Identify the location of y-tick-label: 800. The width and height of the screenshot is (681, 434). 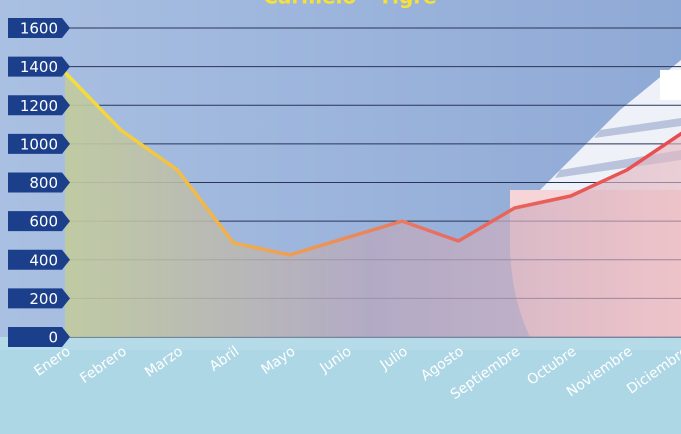
(43, 183).